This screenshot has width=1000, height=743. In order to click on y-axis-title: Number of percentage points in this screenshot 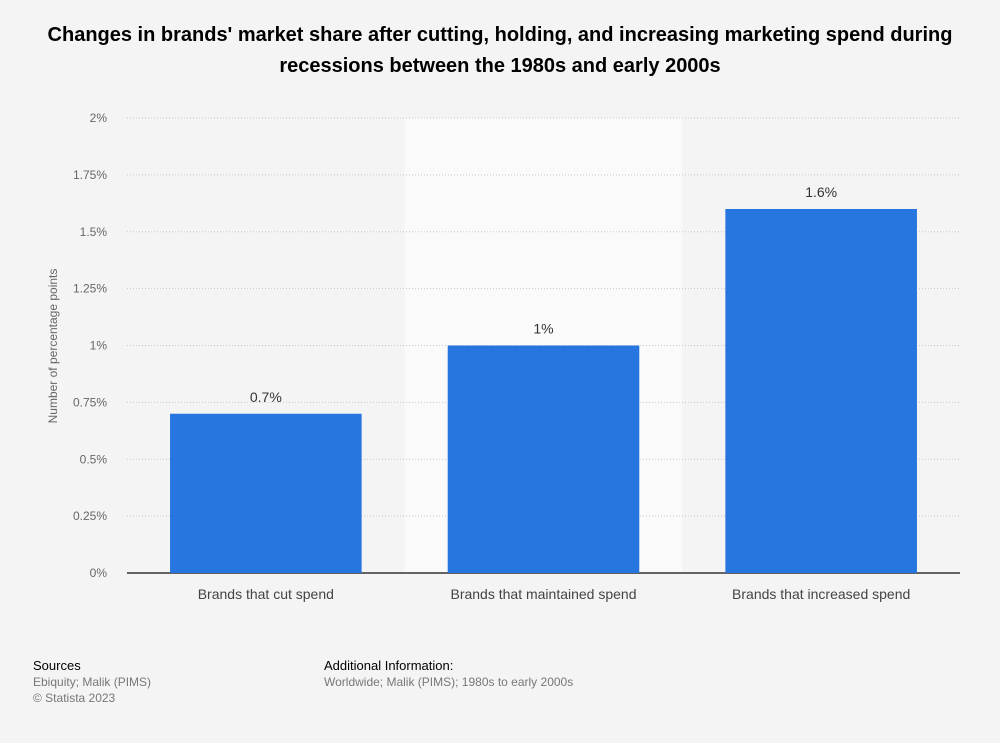, I will do `click(53, 346)`.